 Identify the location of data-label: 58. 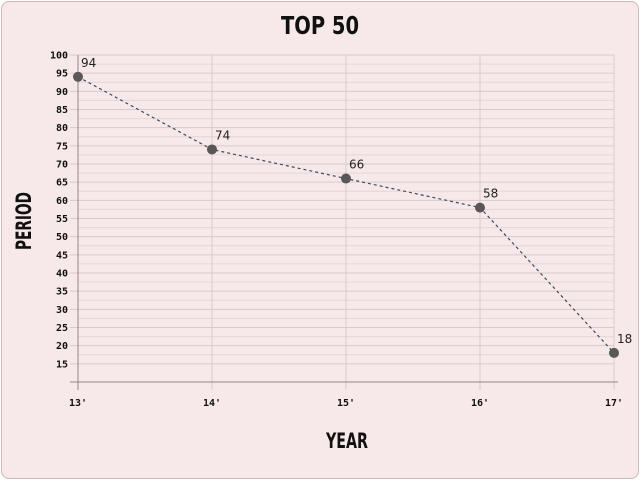
(490, 194).